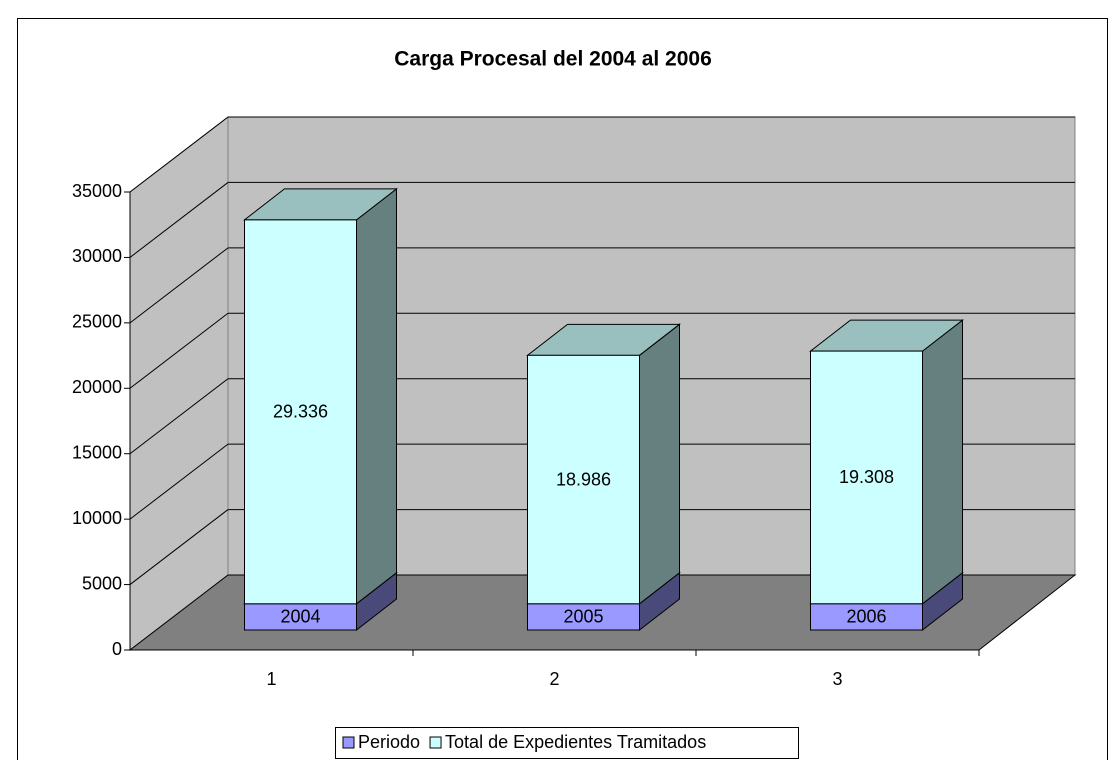  I want to click on data-label: 29.336, so click(300, 412).